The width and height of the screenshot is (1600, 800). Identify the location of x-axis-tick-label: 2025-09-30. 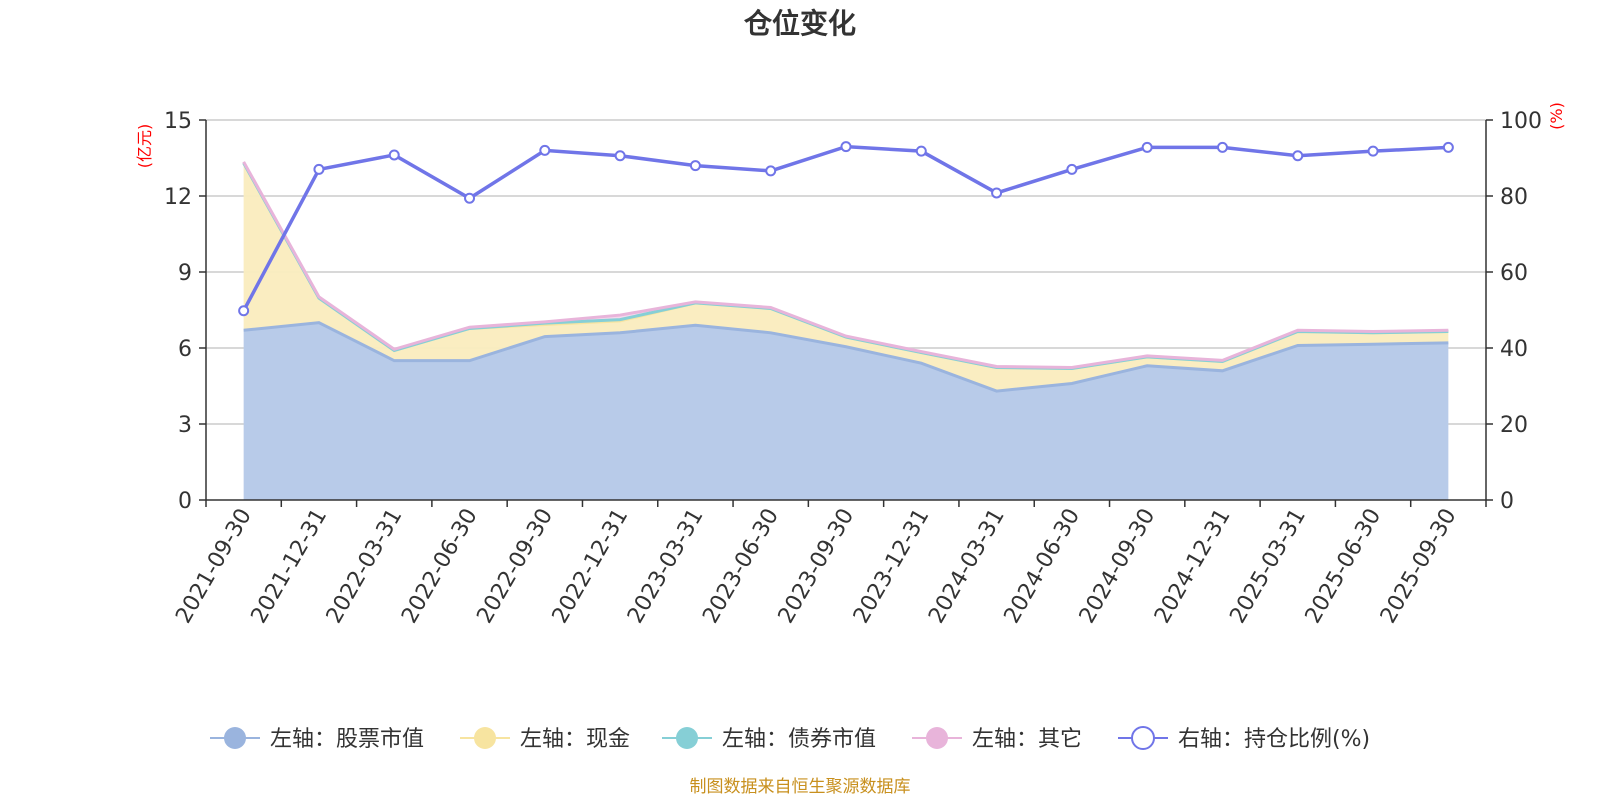
(1419, 566).